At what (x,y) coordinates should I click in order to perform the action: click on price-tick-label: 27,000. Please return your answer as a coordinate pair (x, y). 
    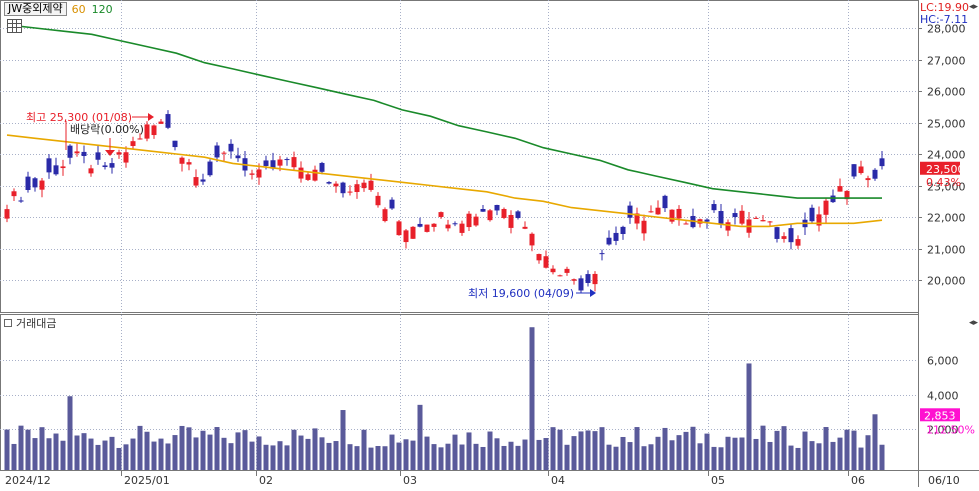
    Looking at the image, I should click on (946, 61).